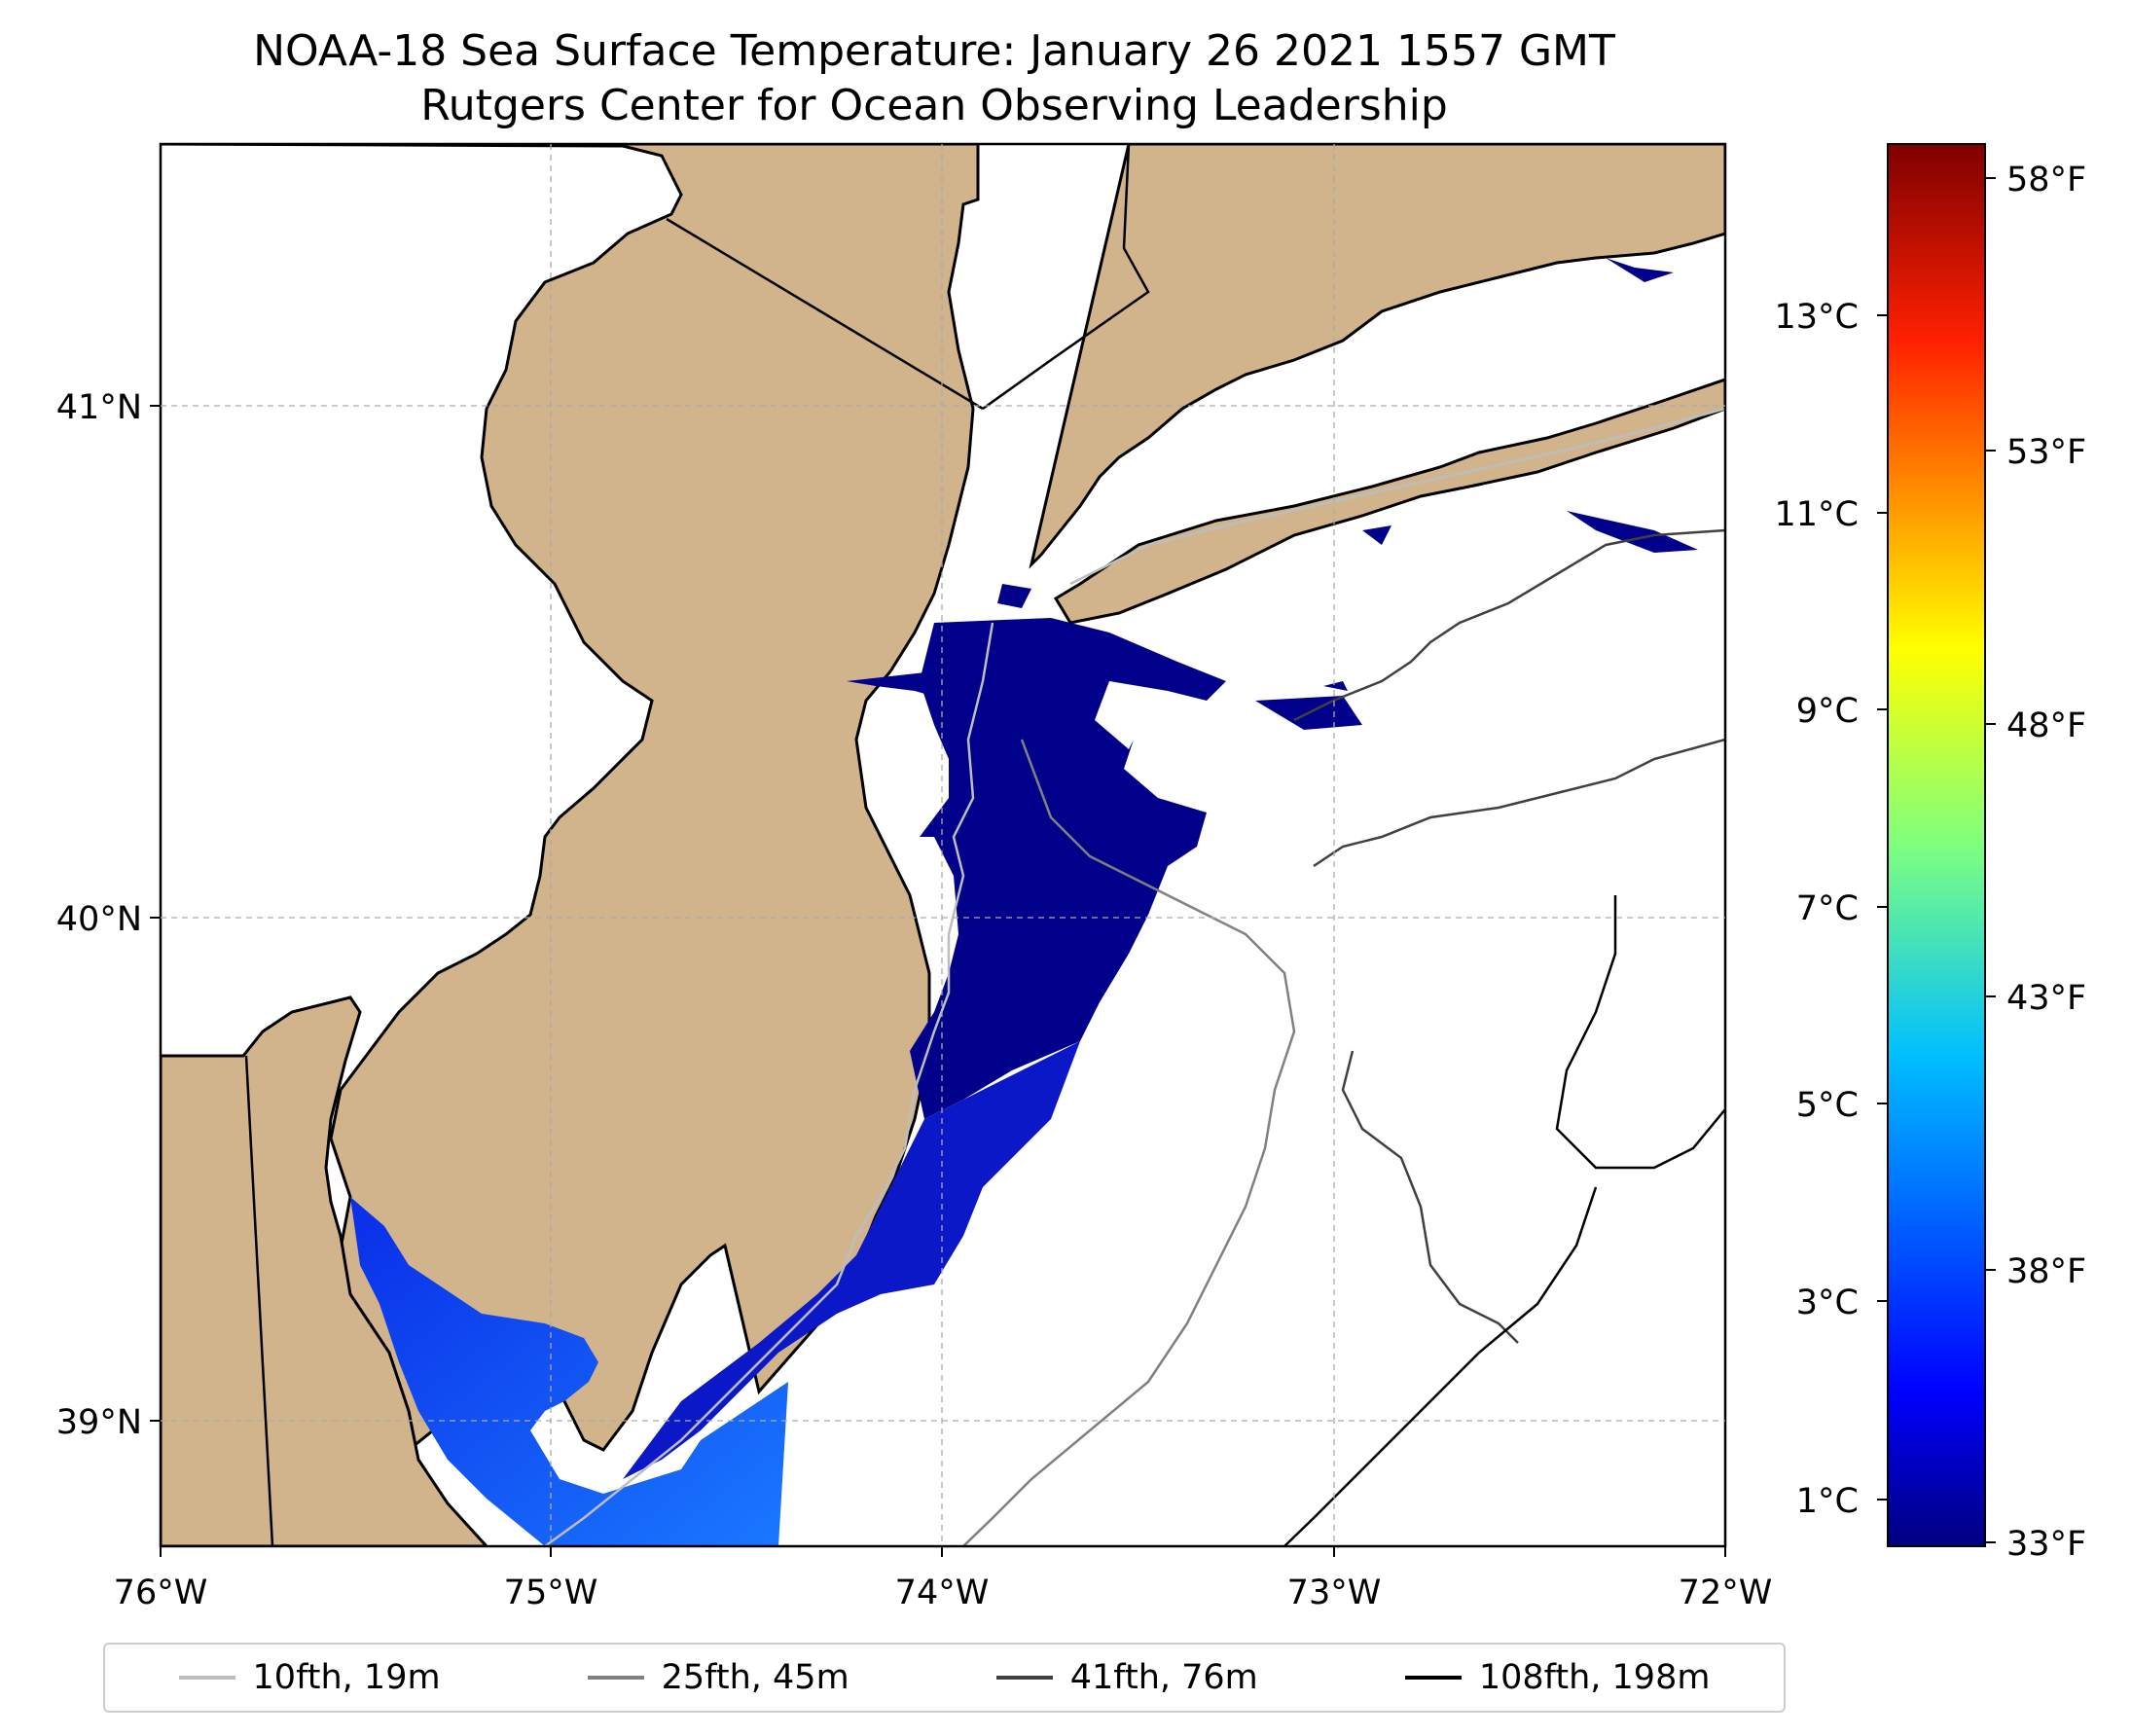  I want to click on sst-cloud-gap, so click(842, 1440).